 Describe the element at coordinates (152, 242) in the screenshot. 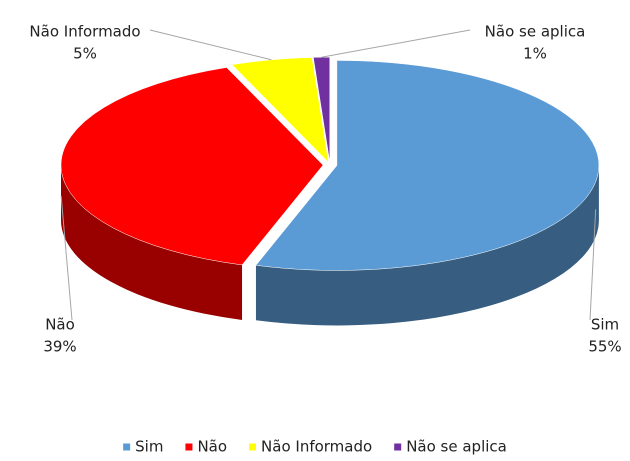

I see `slice-side` at that location.